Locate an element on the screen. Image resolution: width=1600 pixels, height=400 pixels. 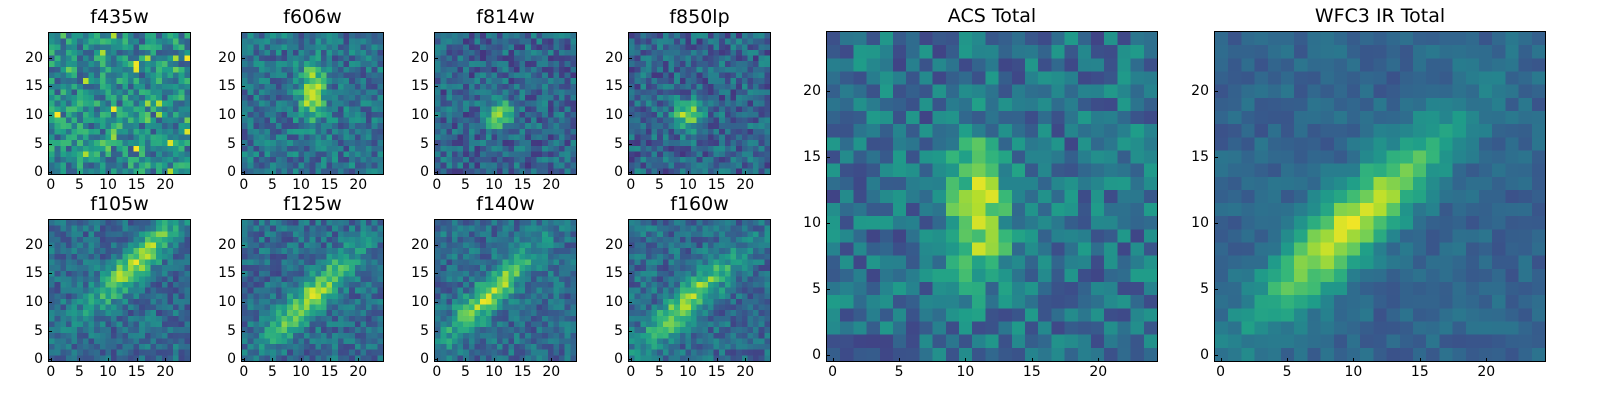
panel-title: f435w is located at coordinates (119, 17).